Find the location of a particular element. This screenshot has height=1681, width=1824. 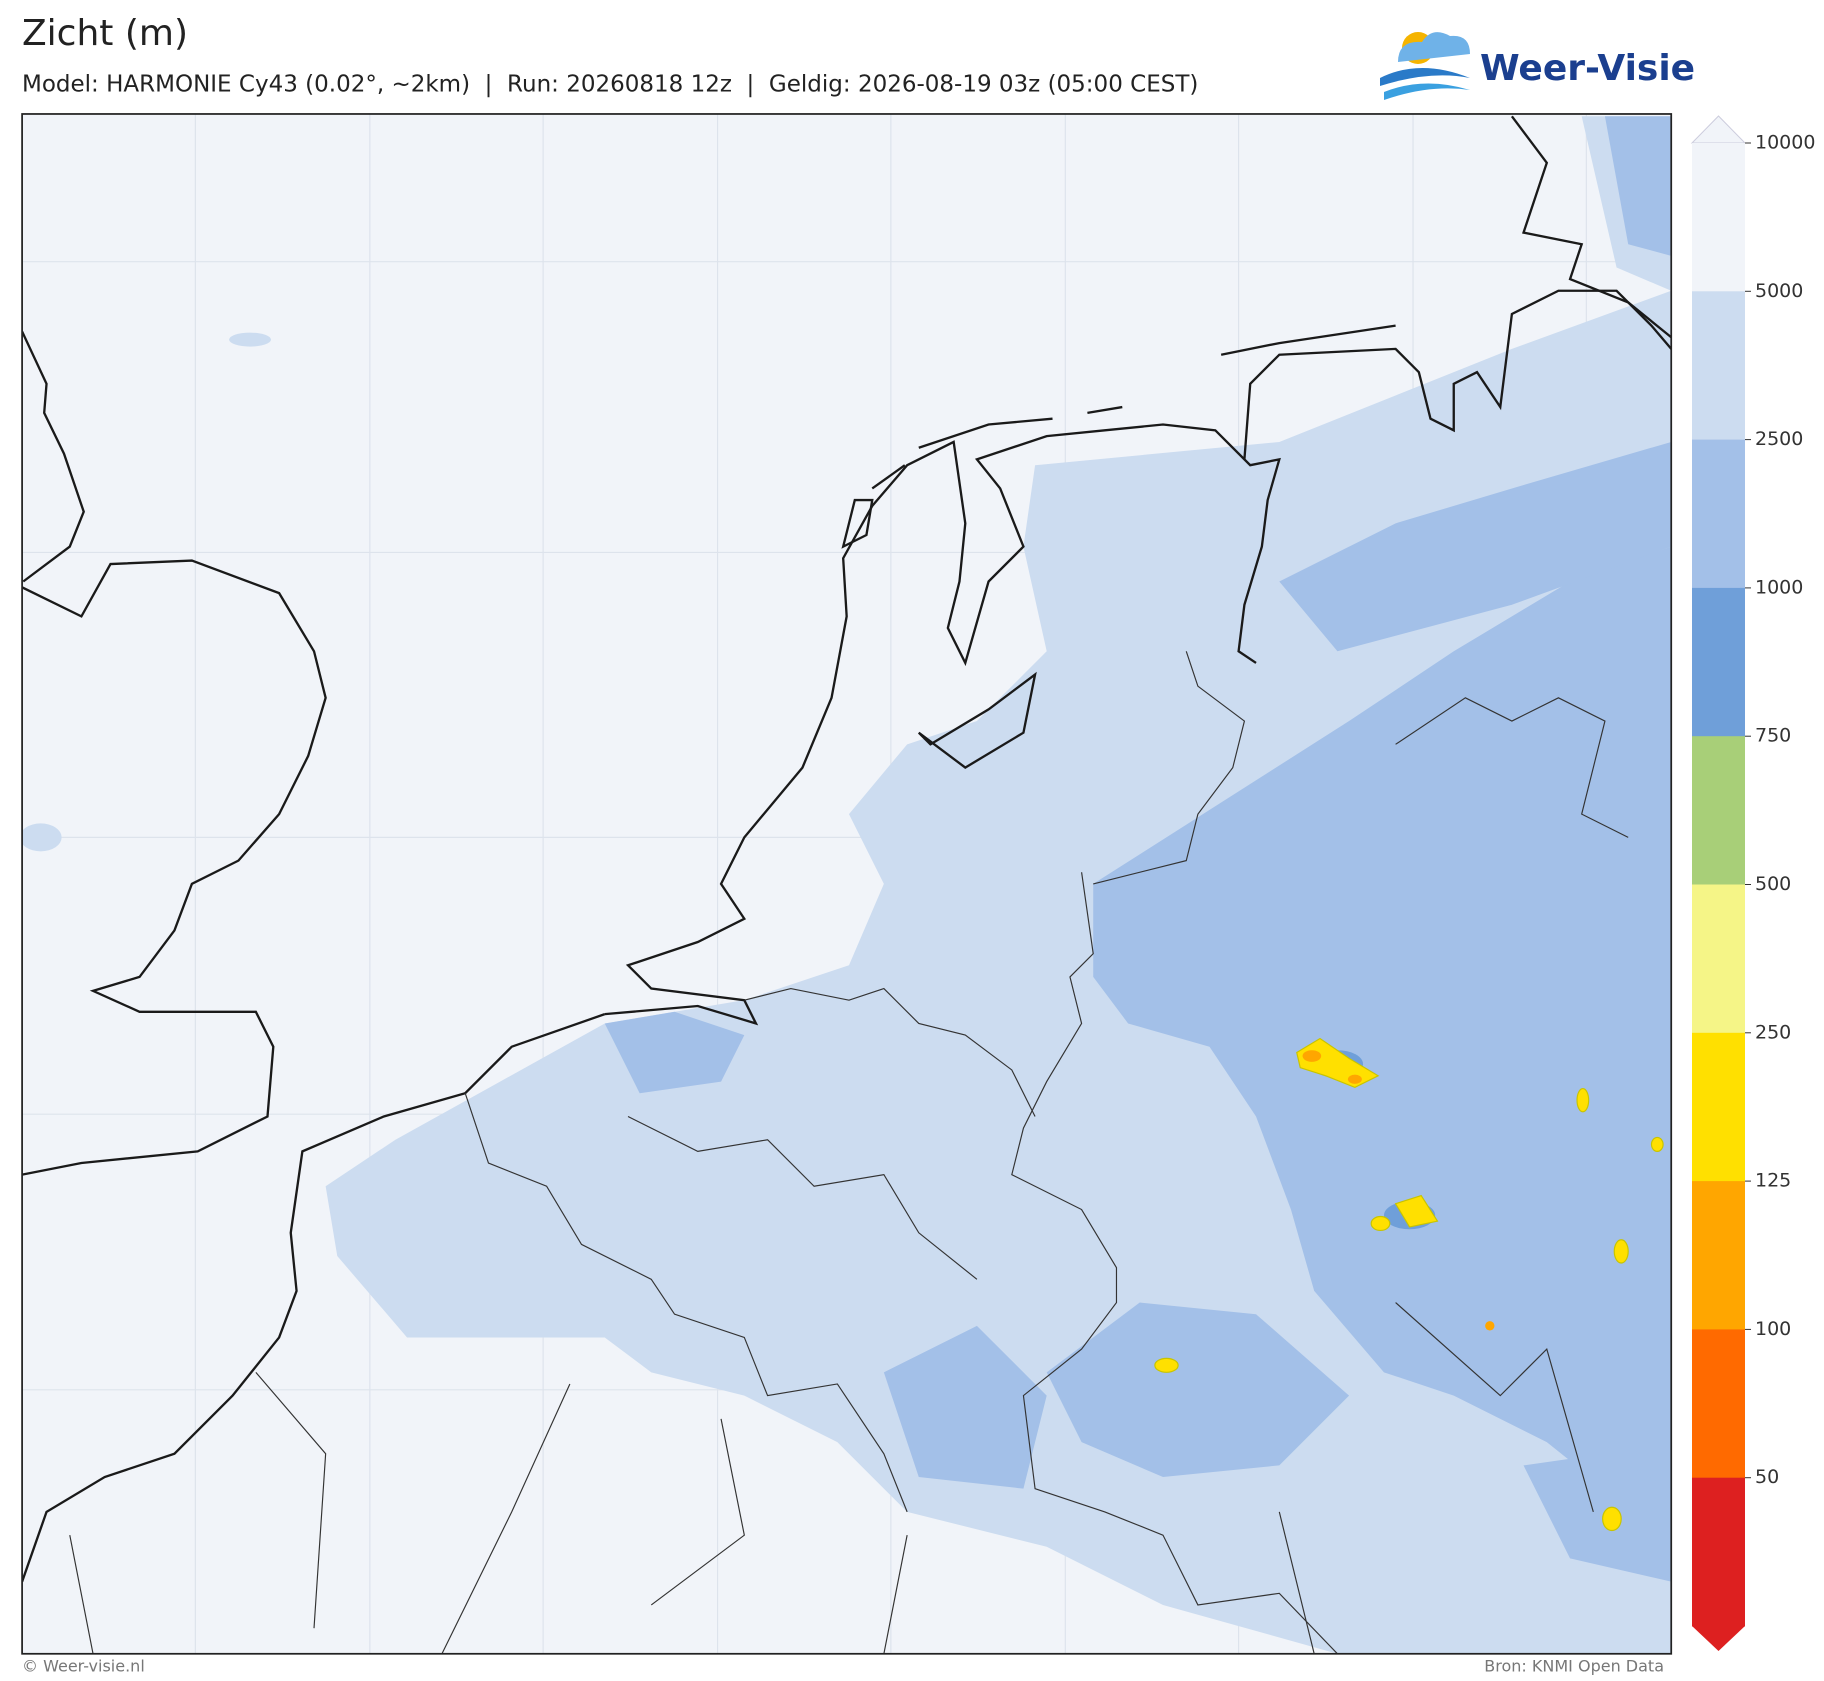

colorbar-tick-label: 1000 is located at coordinates (1779, 587).